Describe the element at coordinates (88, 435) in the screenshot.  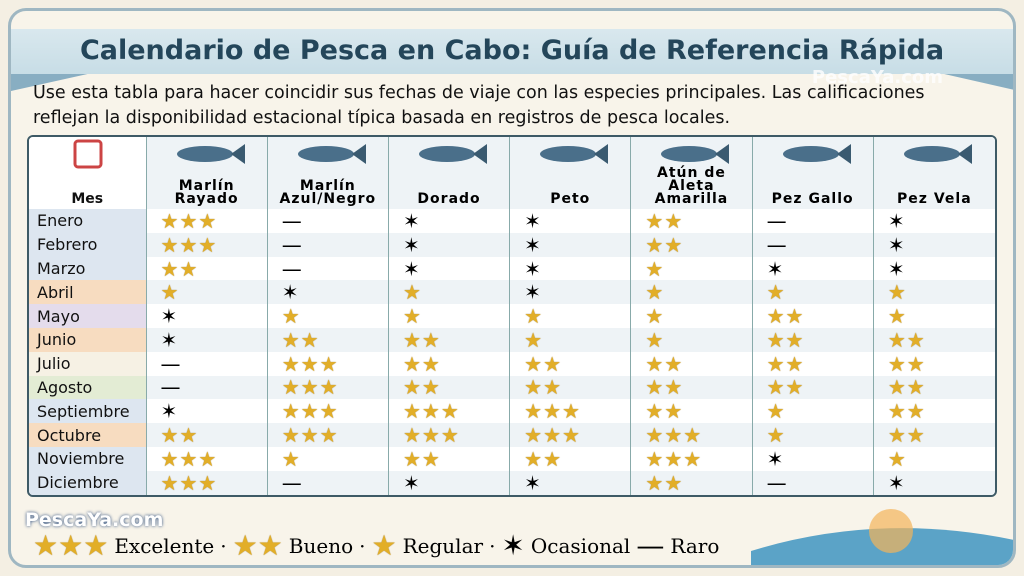
I see `month: Octubre` at that location.